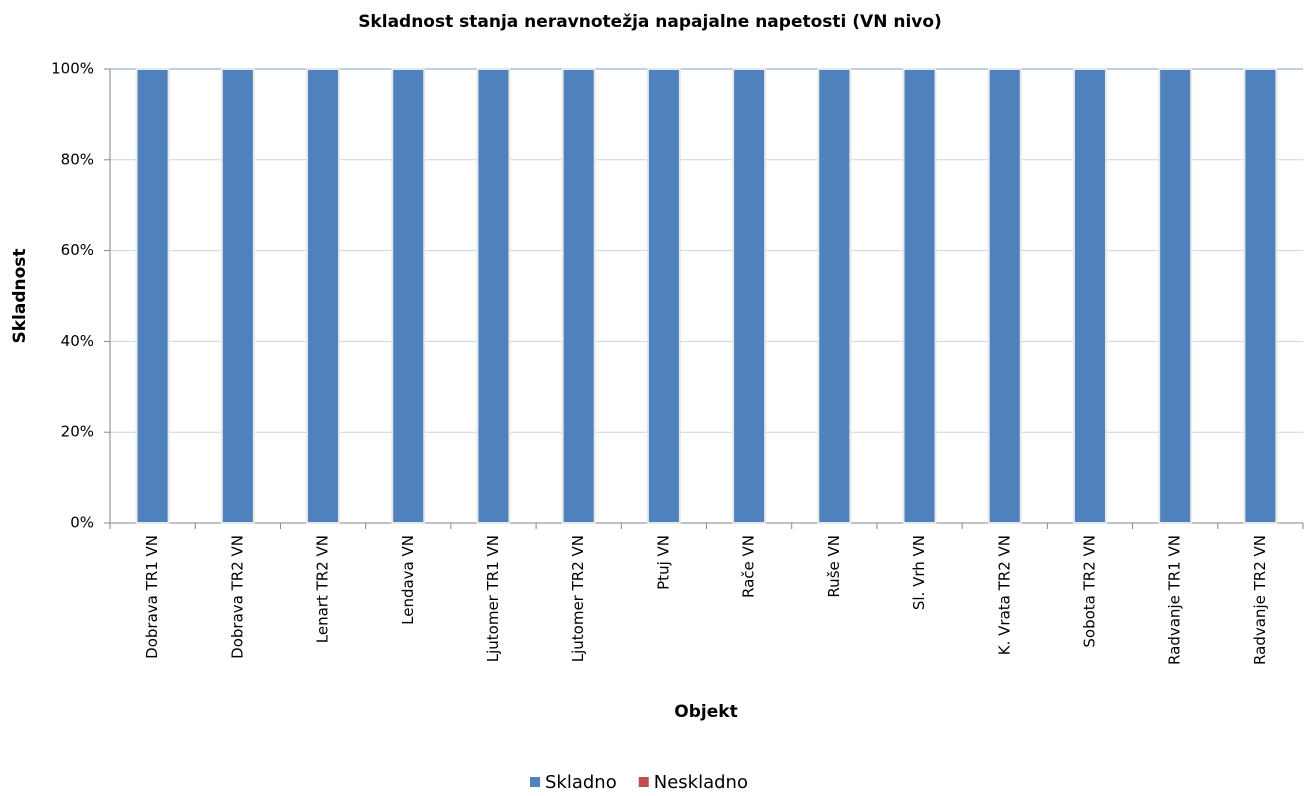 The height and width of the screenshot is (796, 1306). I want to click on x-tick-label: Ljutomer TR1 VN, so click(493, 598).